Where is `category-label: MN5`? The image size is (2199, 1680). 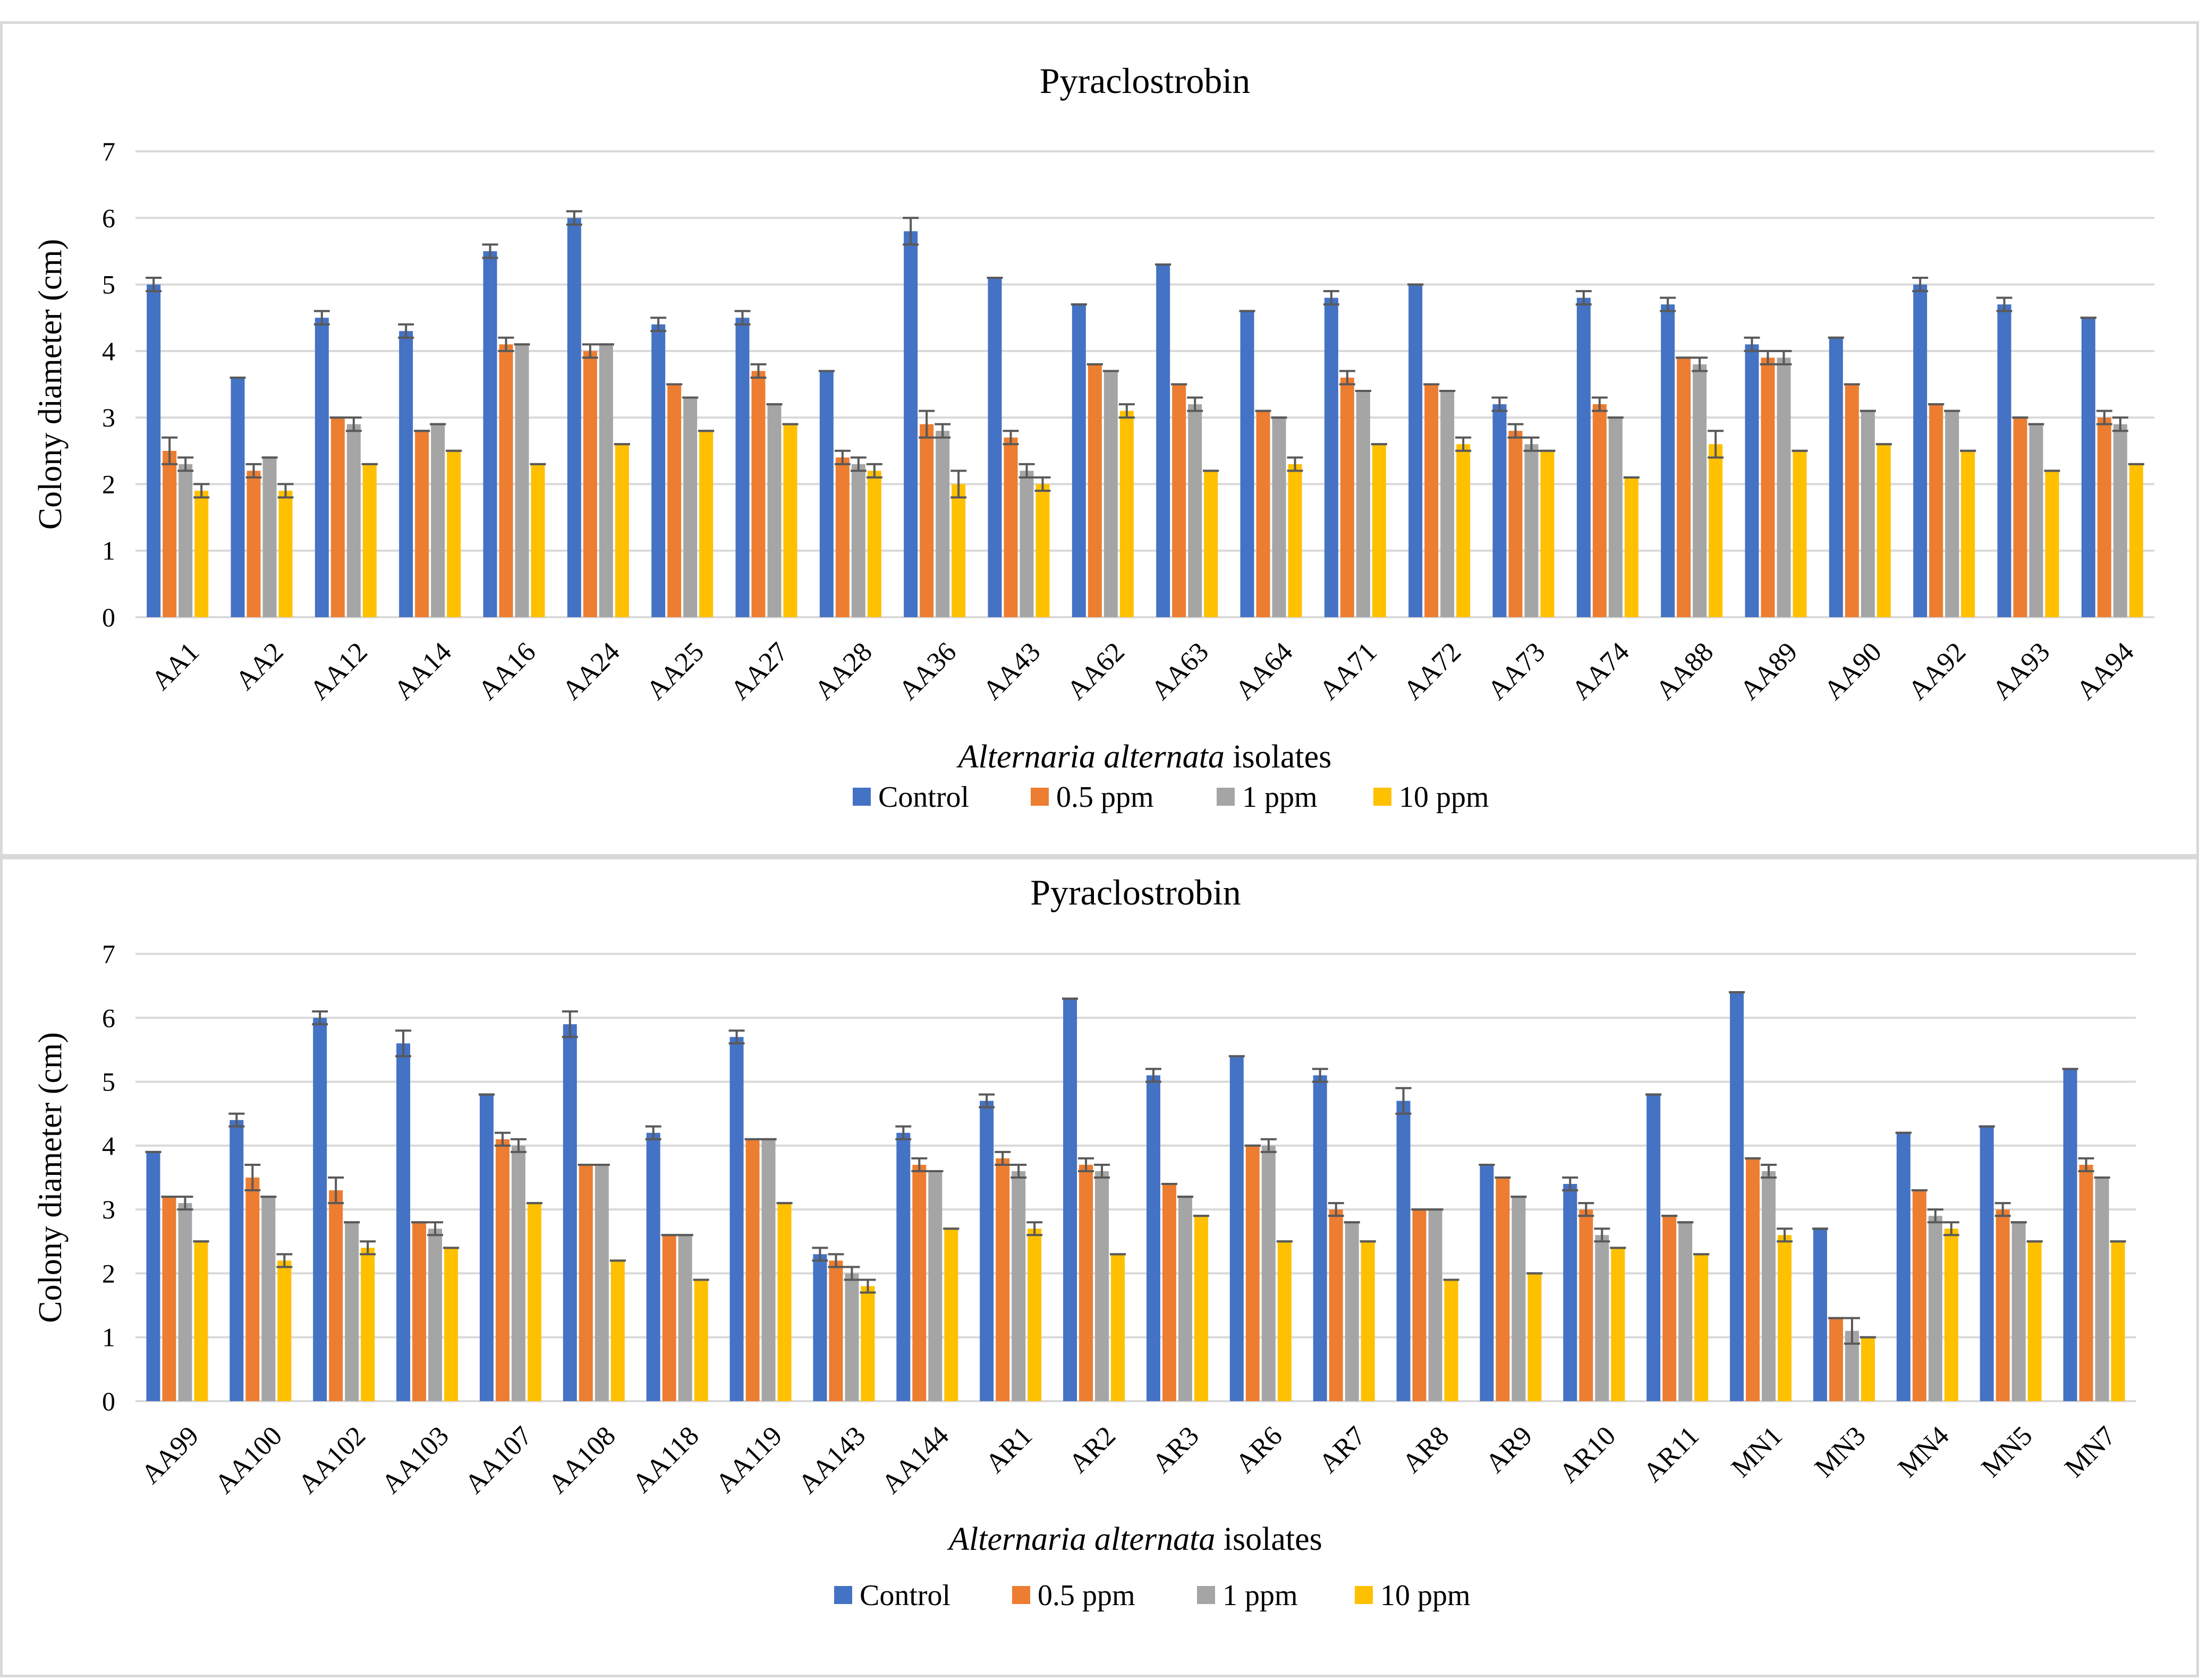 category-label: MN5 is located at coordinates (2007, 1452).